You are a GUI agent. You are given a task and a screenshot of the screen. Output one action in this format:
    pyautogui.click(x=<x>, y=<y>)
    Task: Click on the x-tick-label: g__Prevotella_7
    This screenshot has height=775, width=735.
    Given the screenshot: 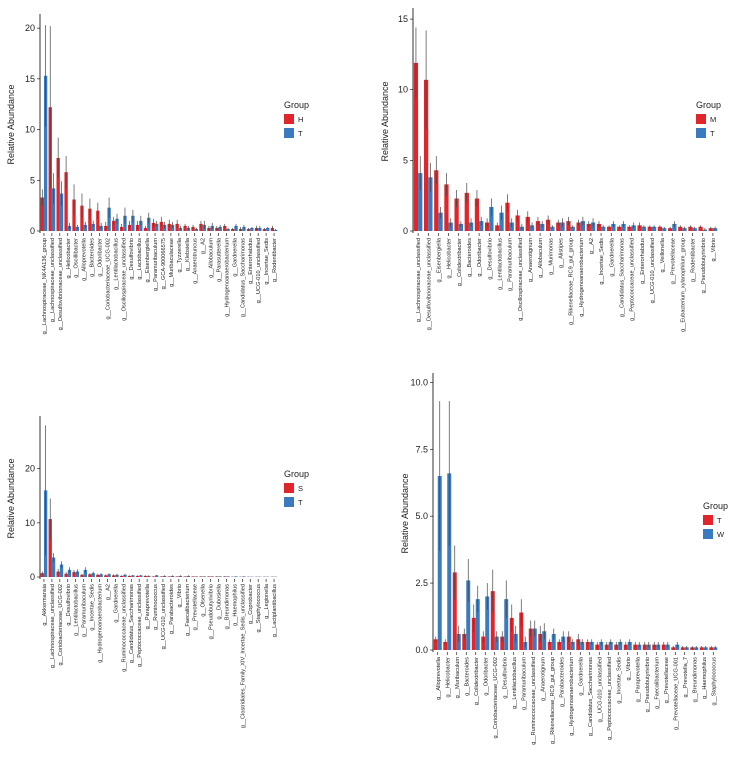 What is the action you would take?
    pyautogui.click(x=686, y=677)
    